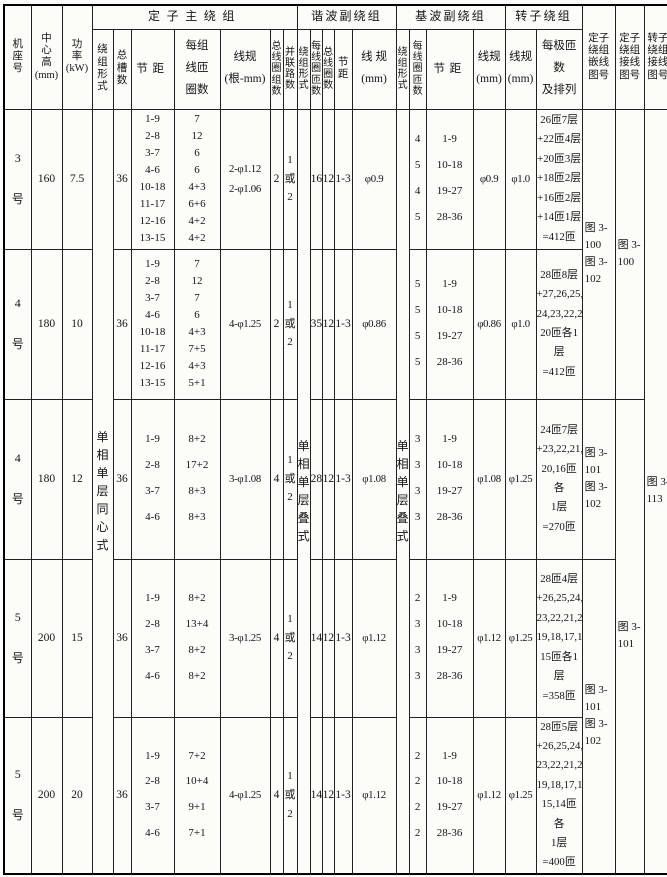  I want to click on cell-fund-winding-form: 单 相 单 层 叠 式, so click(402, 491).